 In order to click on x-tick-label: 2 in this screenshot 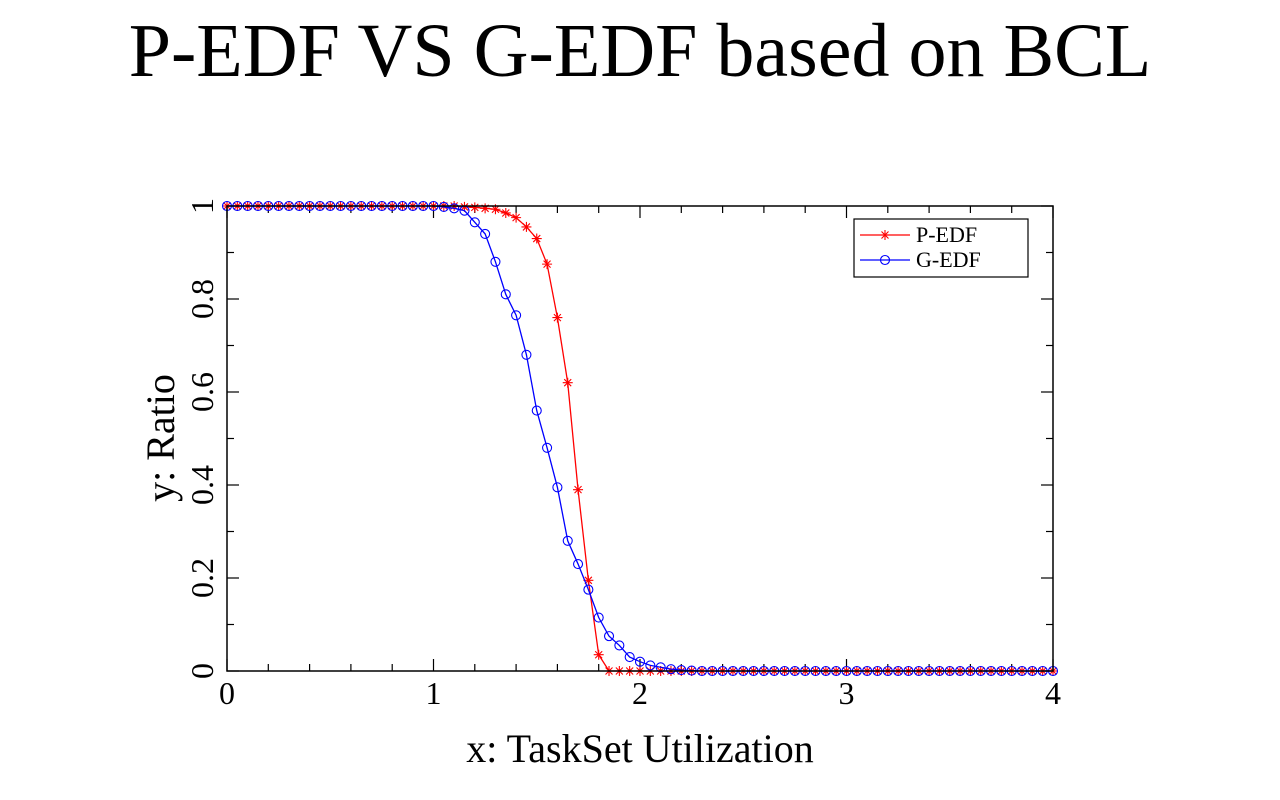, I will do `click(640, 693)`.